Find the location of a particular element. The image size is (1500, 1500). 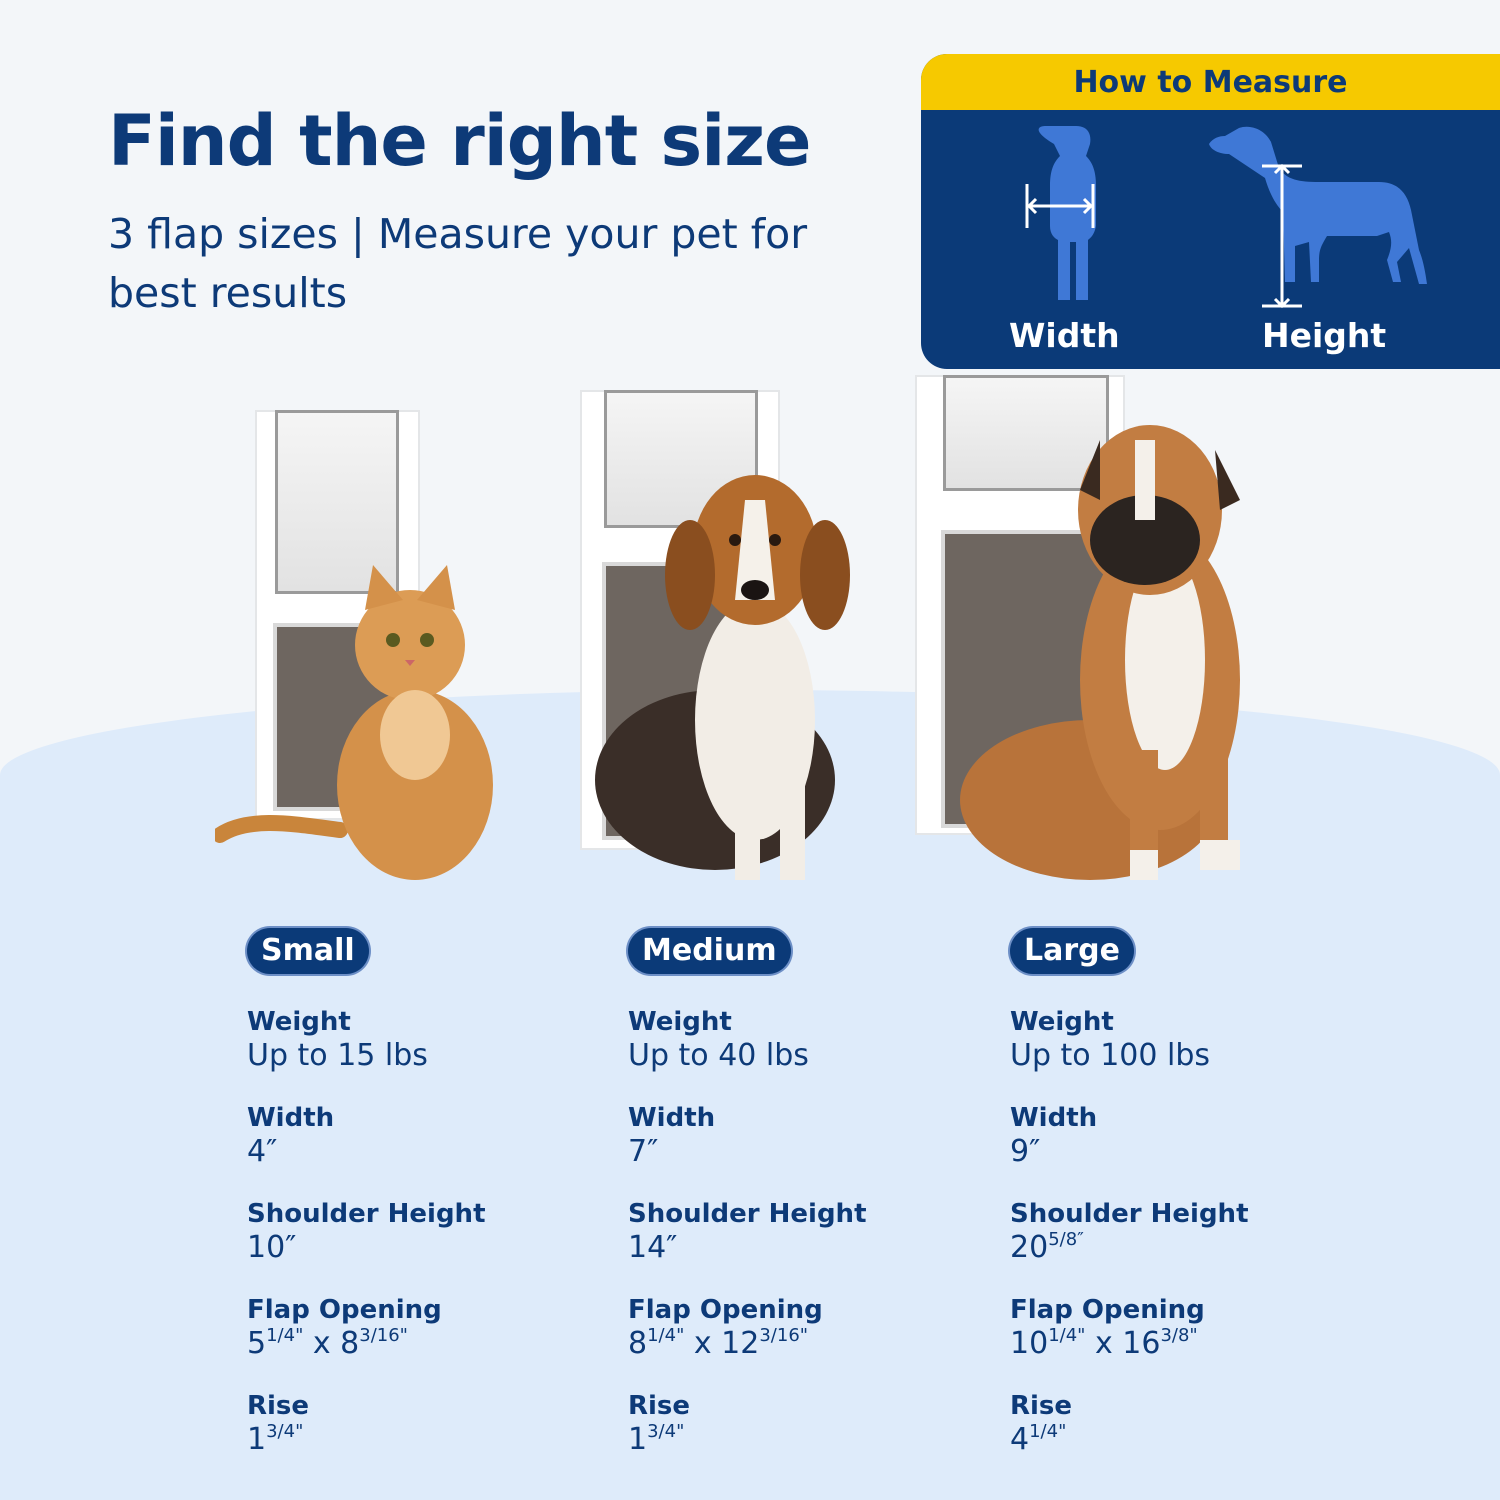

fraction: 3/8" is located at coordinates (1179, 1335).